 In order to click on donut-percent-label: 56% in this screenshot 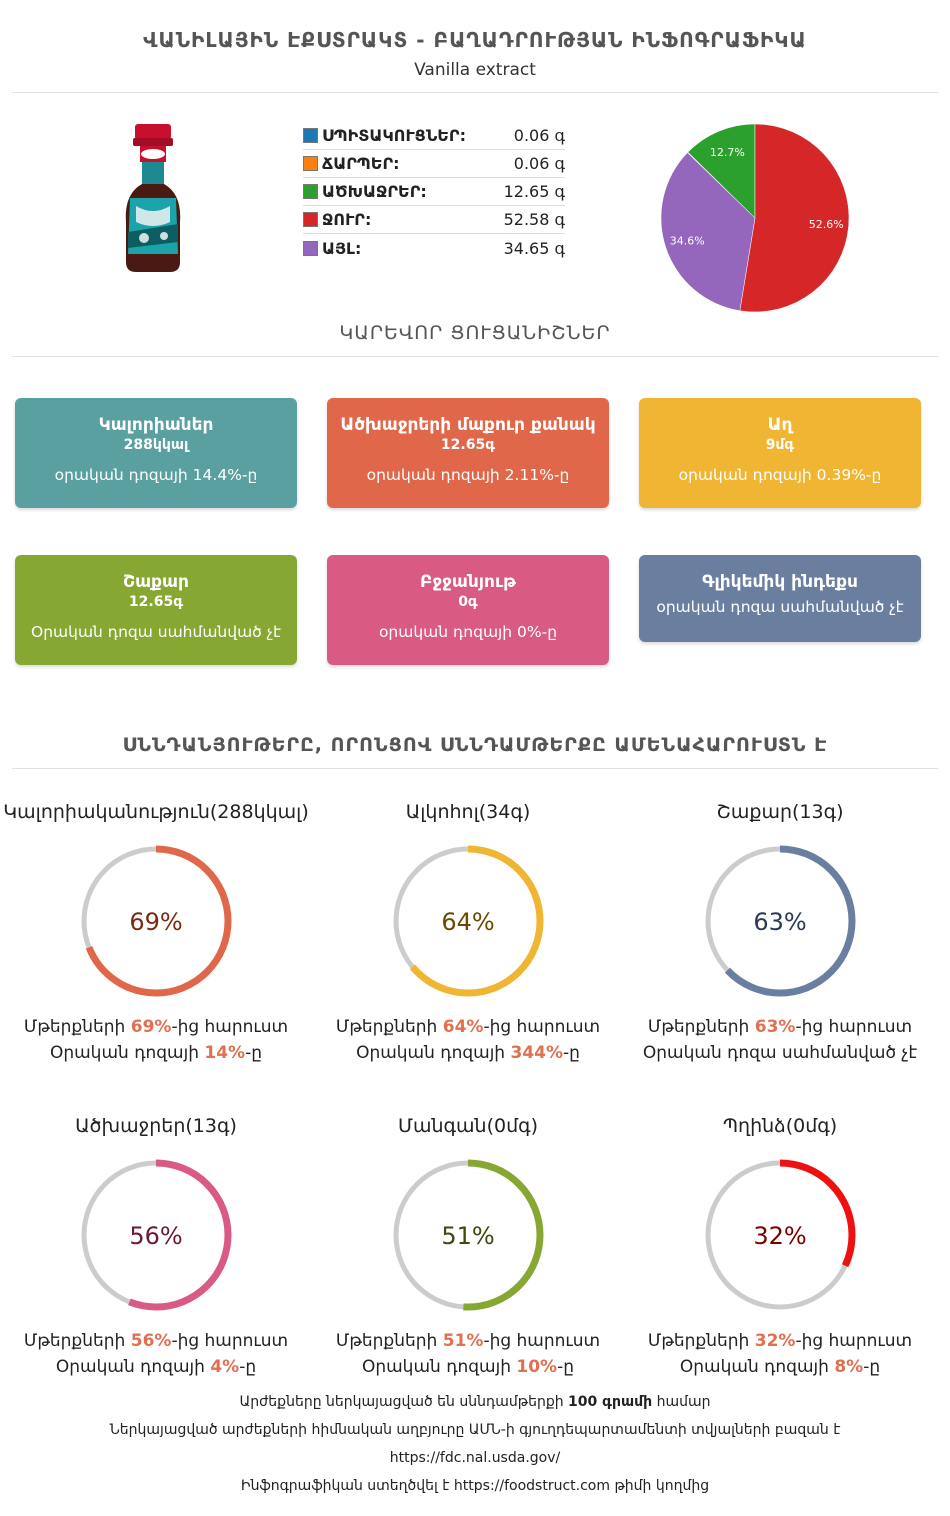, I will do `click(155, 1236)`.